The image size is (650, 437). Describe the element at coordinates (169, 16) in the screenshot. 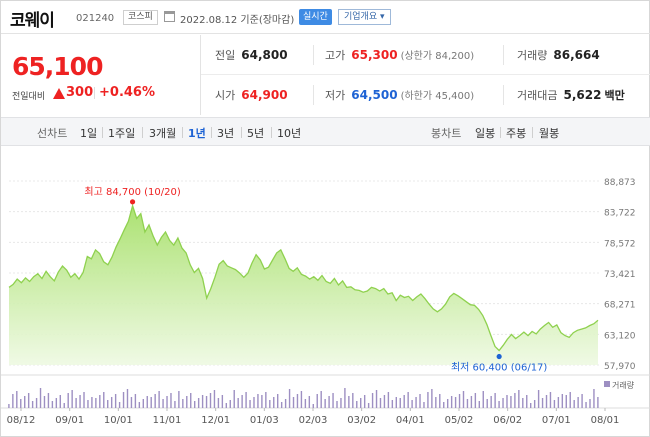

I see `calendar-icon` at that location.